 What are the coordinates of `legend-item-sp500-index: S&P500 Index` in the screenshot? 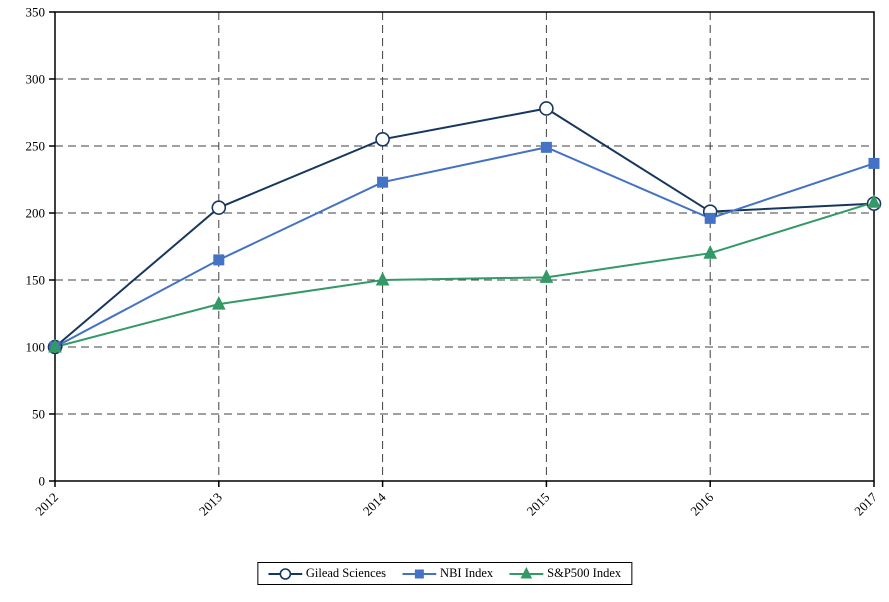 It's located at (565, 573).